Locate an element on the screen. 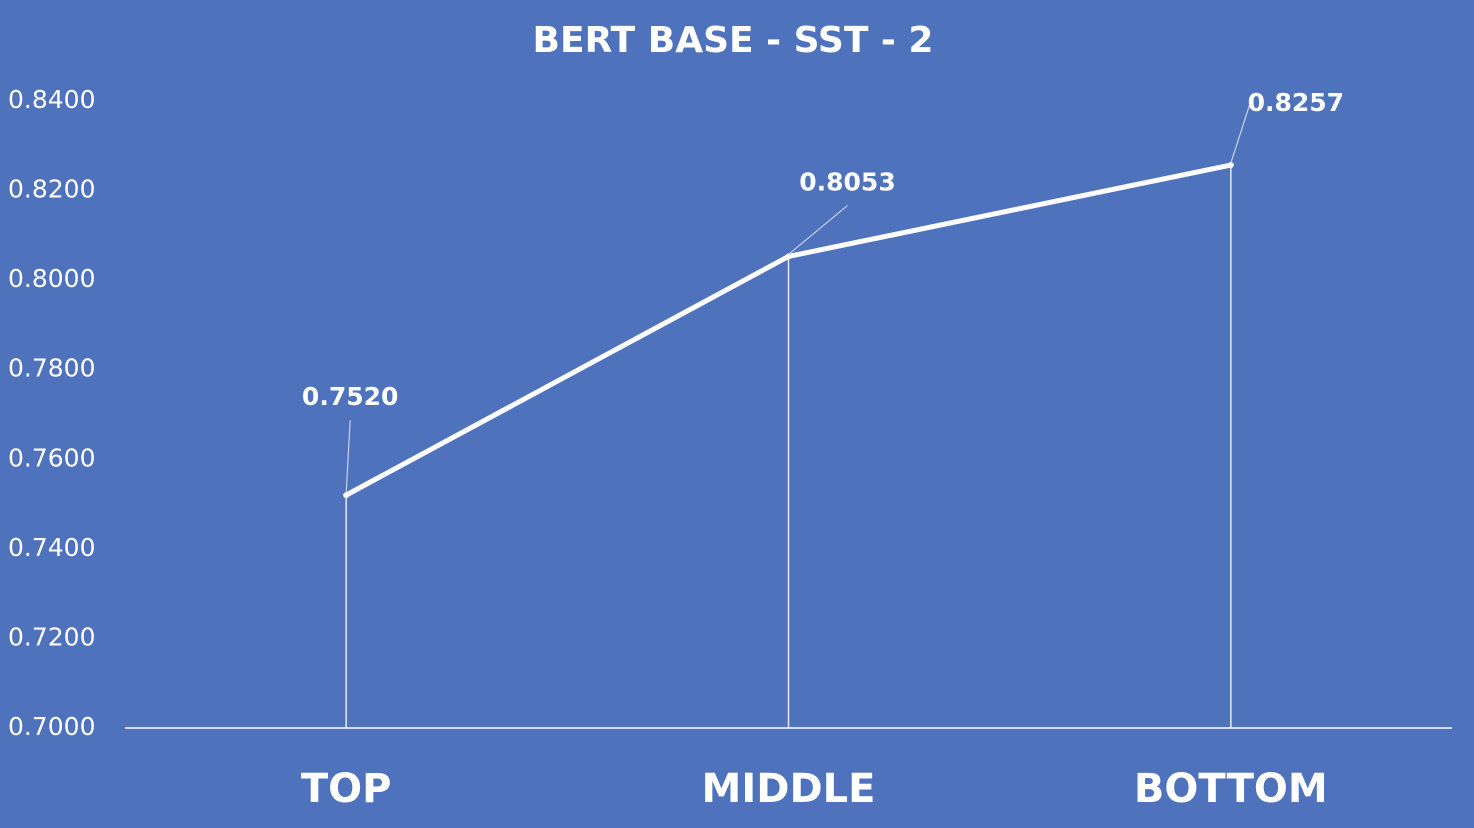  y-tick-label: 0.7800 is located at coordinates (51, 368).